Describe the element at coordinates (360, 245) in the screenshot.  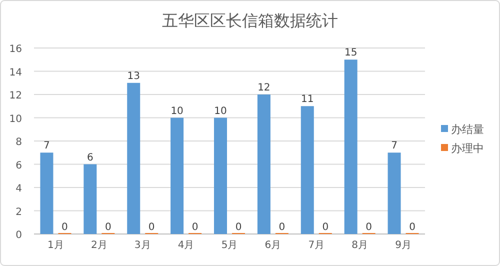
I see `x-tick-label: 8月` at that location.